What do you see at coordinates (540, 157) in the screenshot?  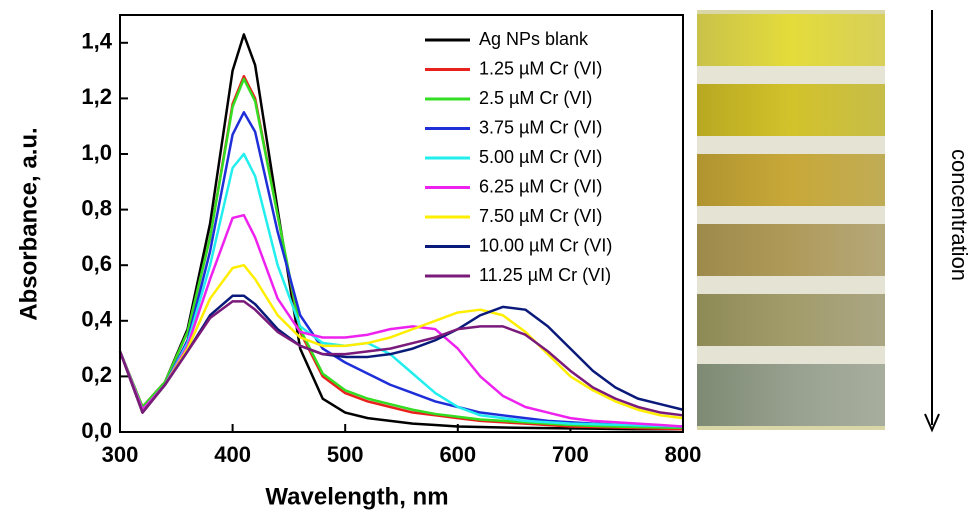 I see `legend-label: 5.00 µM Cr (VI)` at bounding box center [540, 157].